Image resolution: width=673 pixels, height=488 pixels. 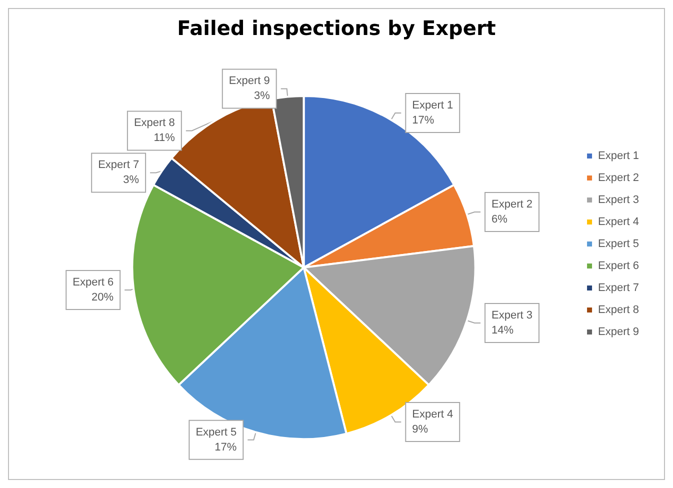 I want to click on legend-label: Expert 3, so click(x=619, y=200).